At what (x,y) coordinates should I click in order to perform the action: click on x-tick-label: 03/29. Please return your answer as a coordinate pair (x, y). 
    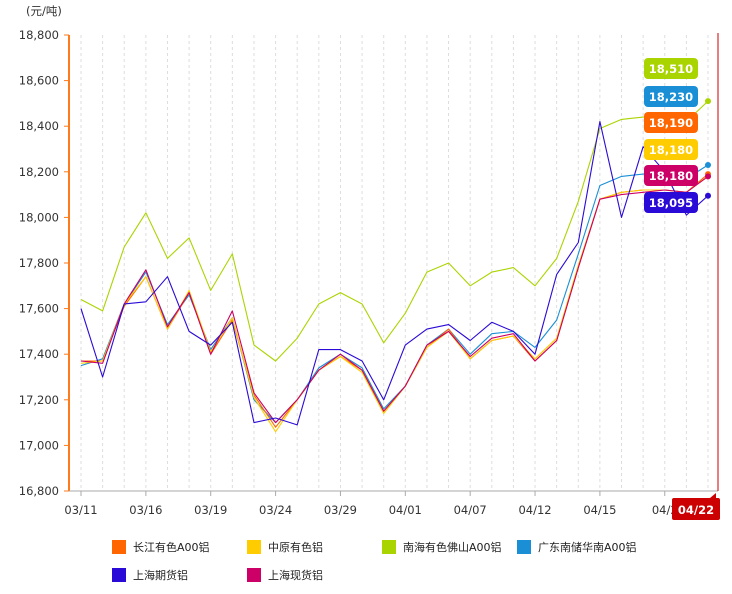
    Looking at the image, I should click on (340, 510).